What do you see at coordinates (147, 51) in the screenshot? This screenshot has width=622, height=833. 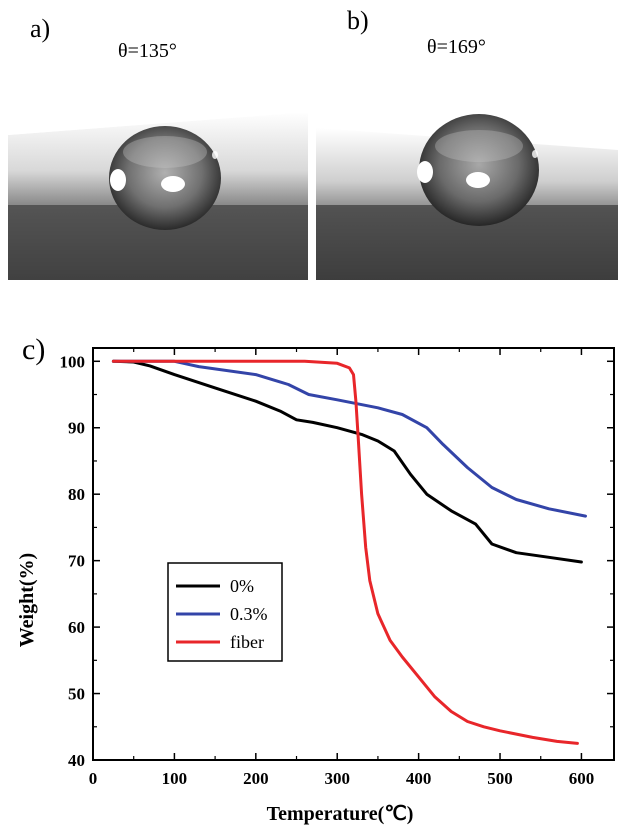 I see `panel-a-contact-angle: θ=135°` at bounding box center [147, 51].